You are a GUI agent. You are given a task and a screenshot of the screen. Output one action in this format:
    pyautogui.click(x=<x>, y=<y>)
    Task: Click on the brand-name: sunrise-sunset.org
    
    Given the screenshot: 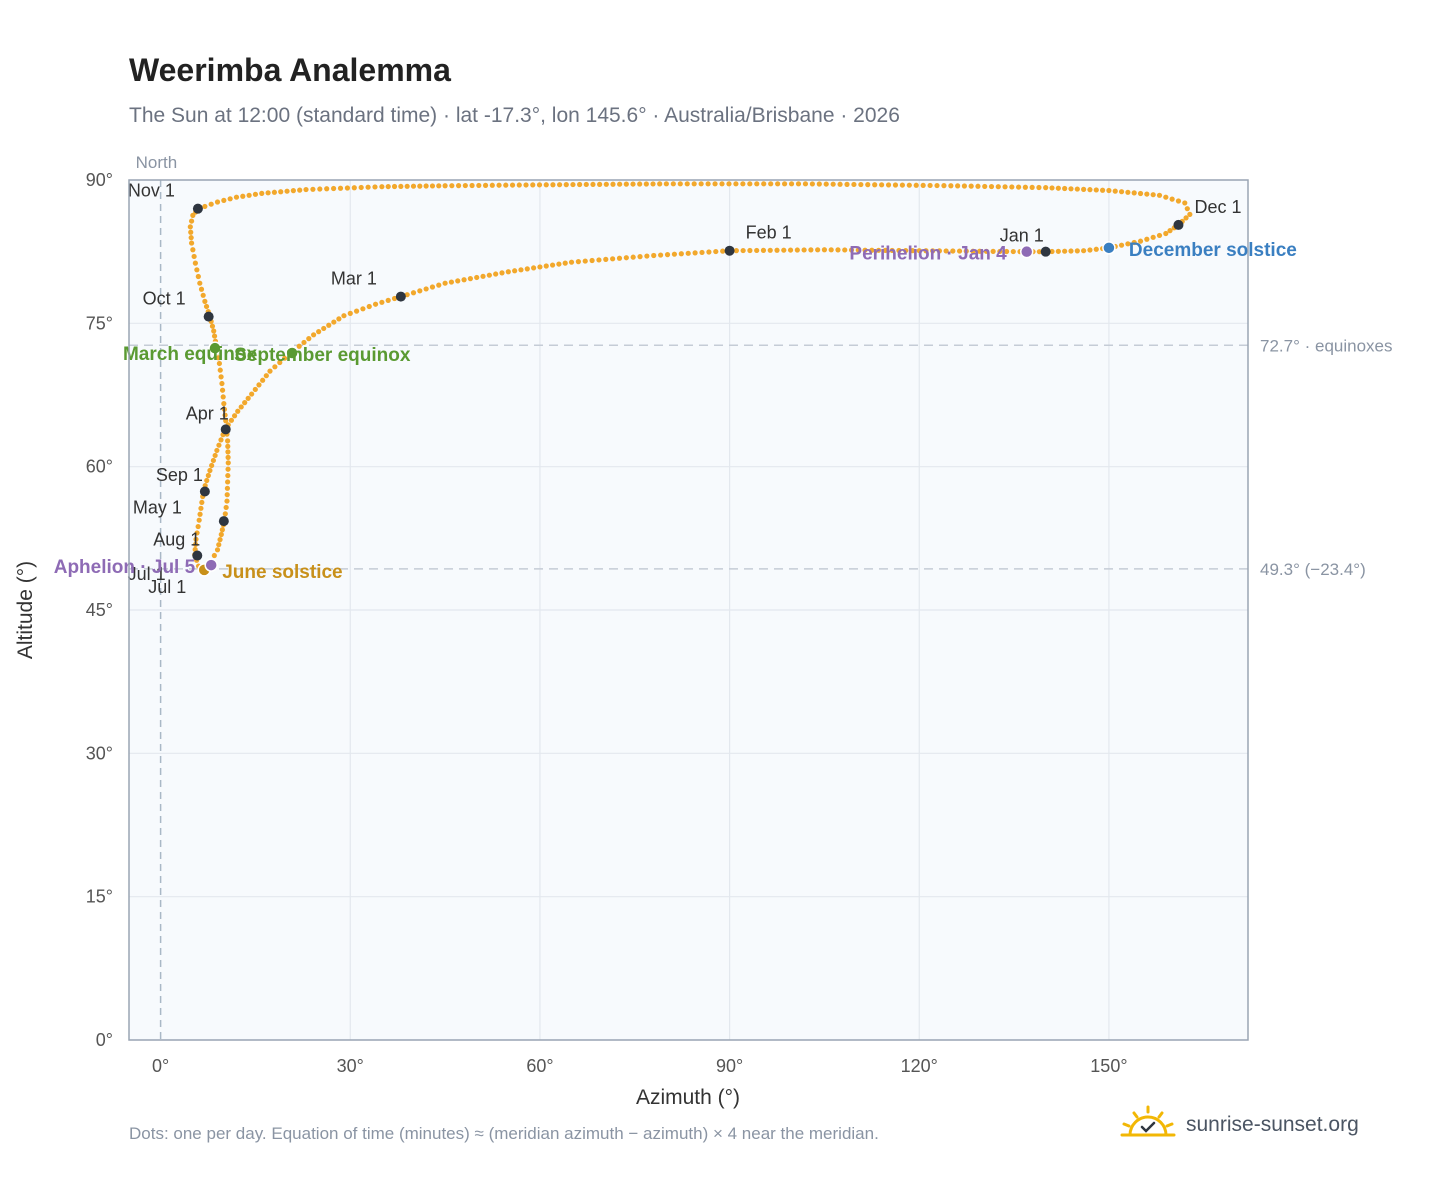 What is the action you would take?
    pyautogui.click(x=1272, y=1124)
    